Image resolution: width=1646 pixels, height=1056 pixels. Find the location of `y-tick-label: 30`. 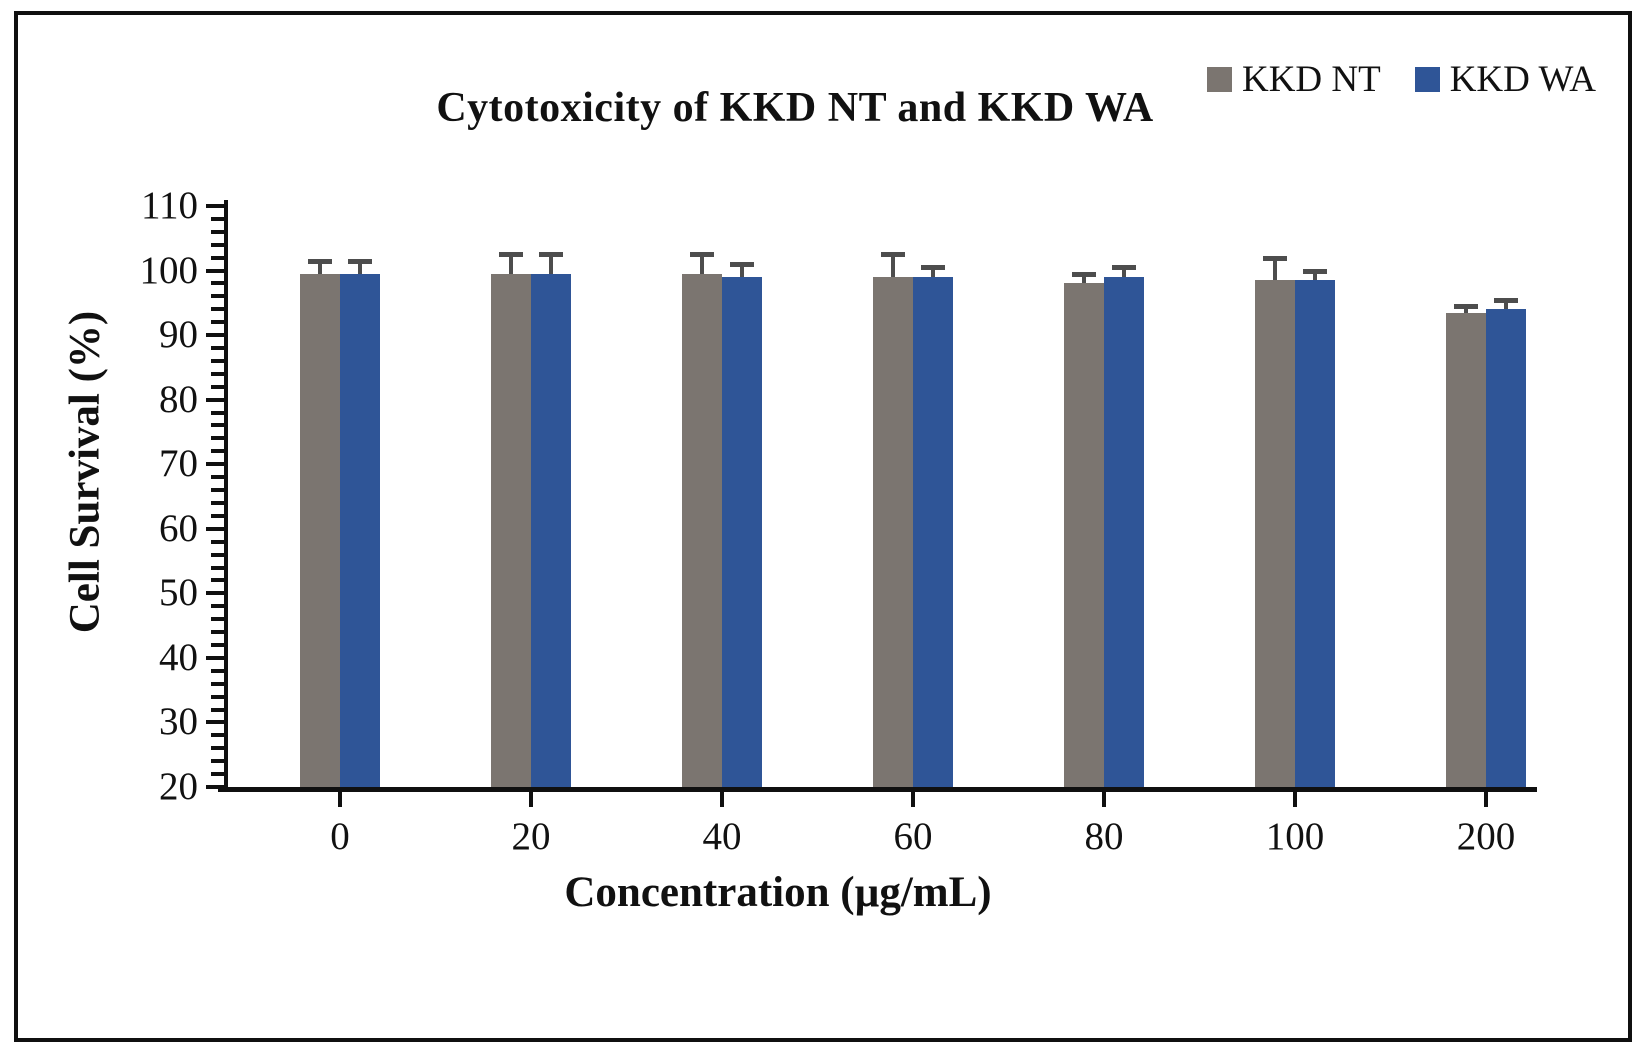

y-tick-label: 30 is located at coordinates (178, 722).